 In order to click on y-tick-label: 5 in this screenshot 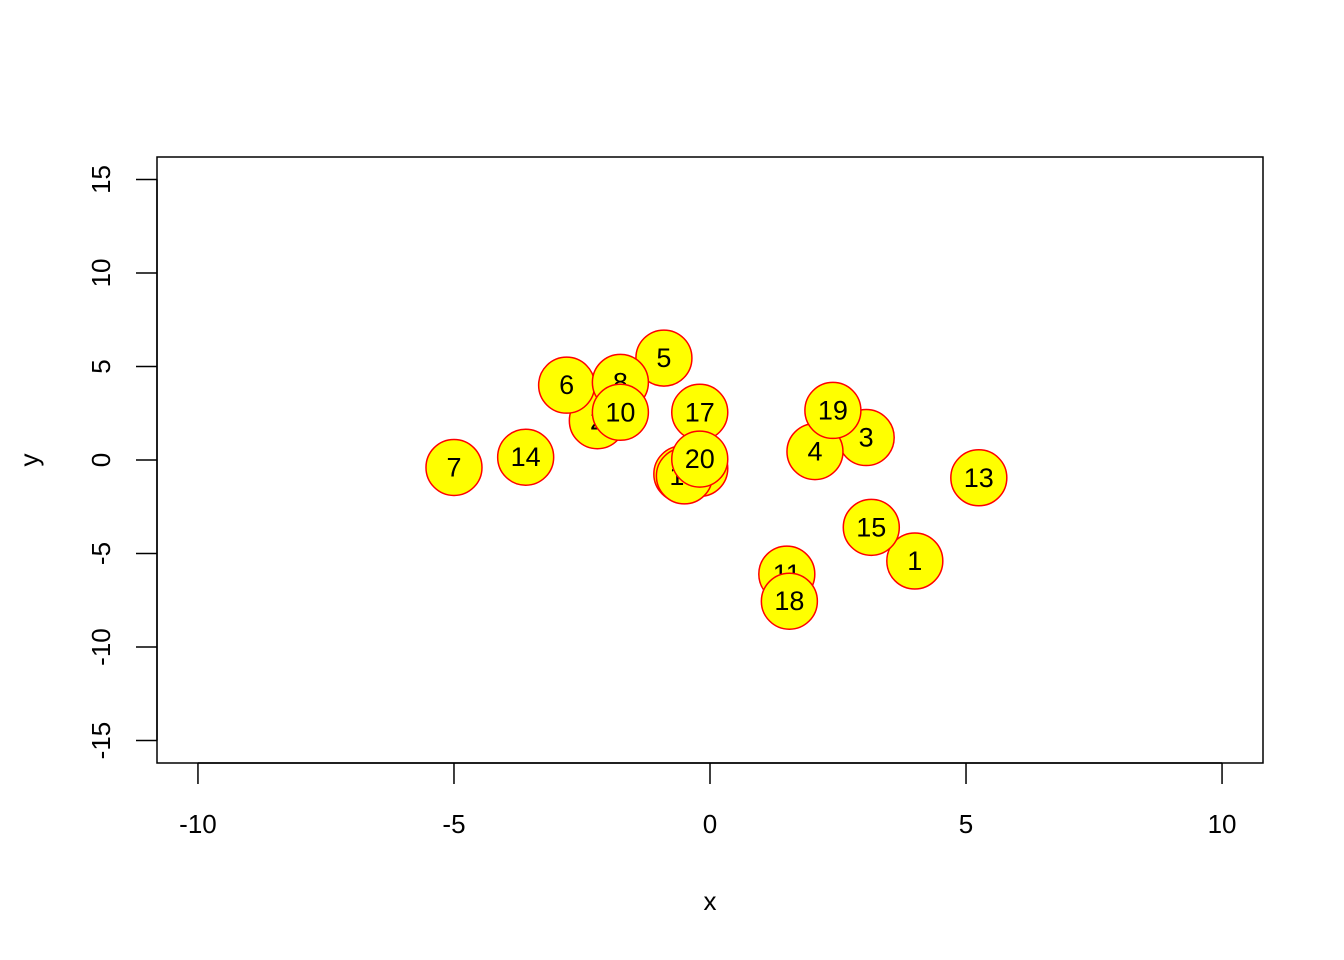, I will do `click(101, 366)`.